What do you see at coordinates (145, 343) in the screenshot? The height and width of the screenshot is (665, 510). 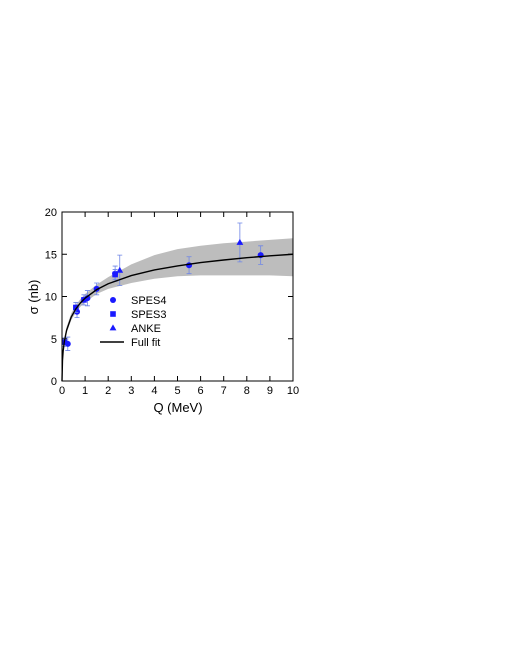 I see `legend-label: Full fit` at bounding box center [145, 343].